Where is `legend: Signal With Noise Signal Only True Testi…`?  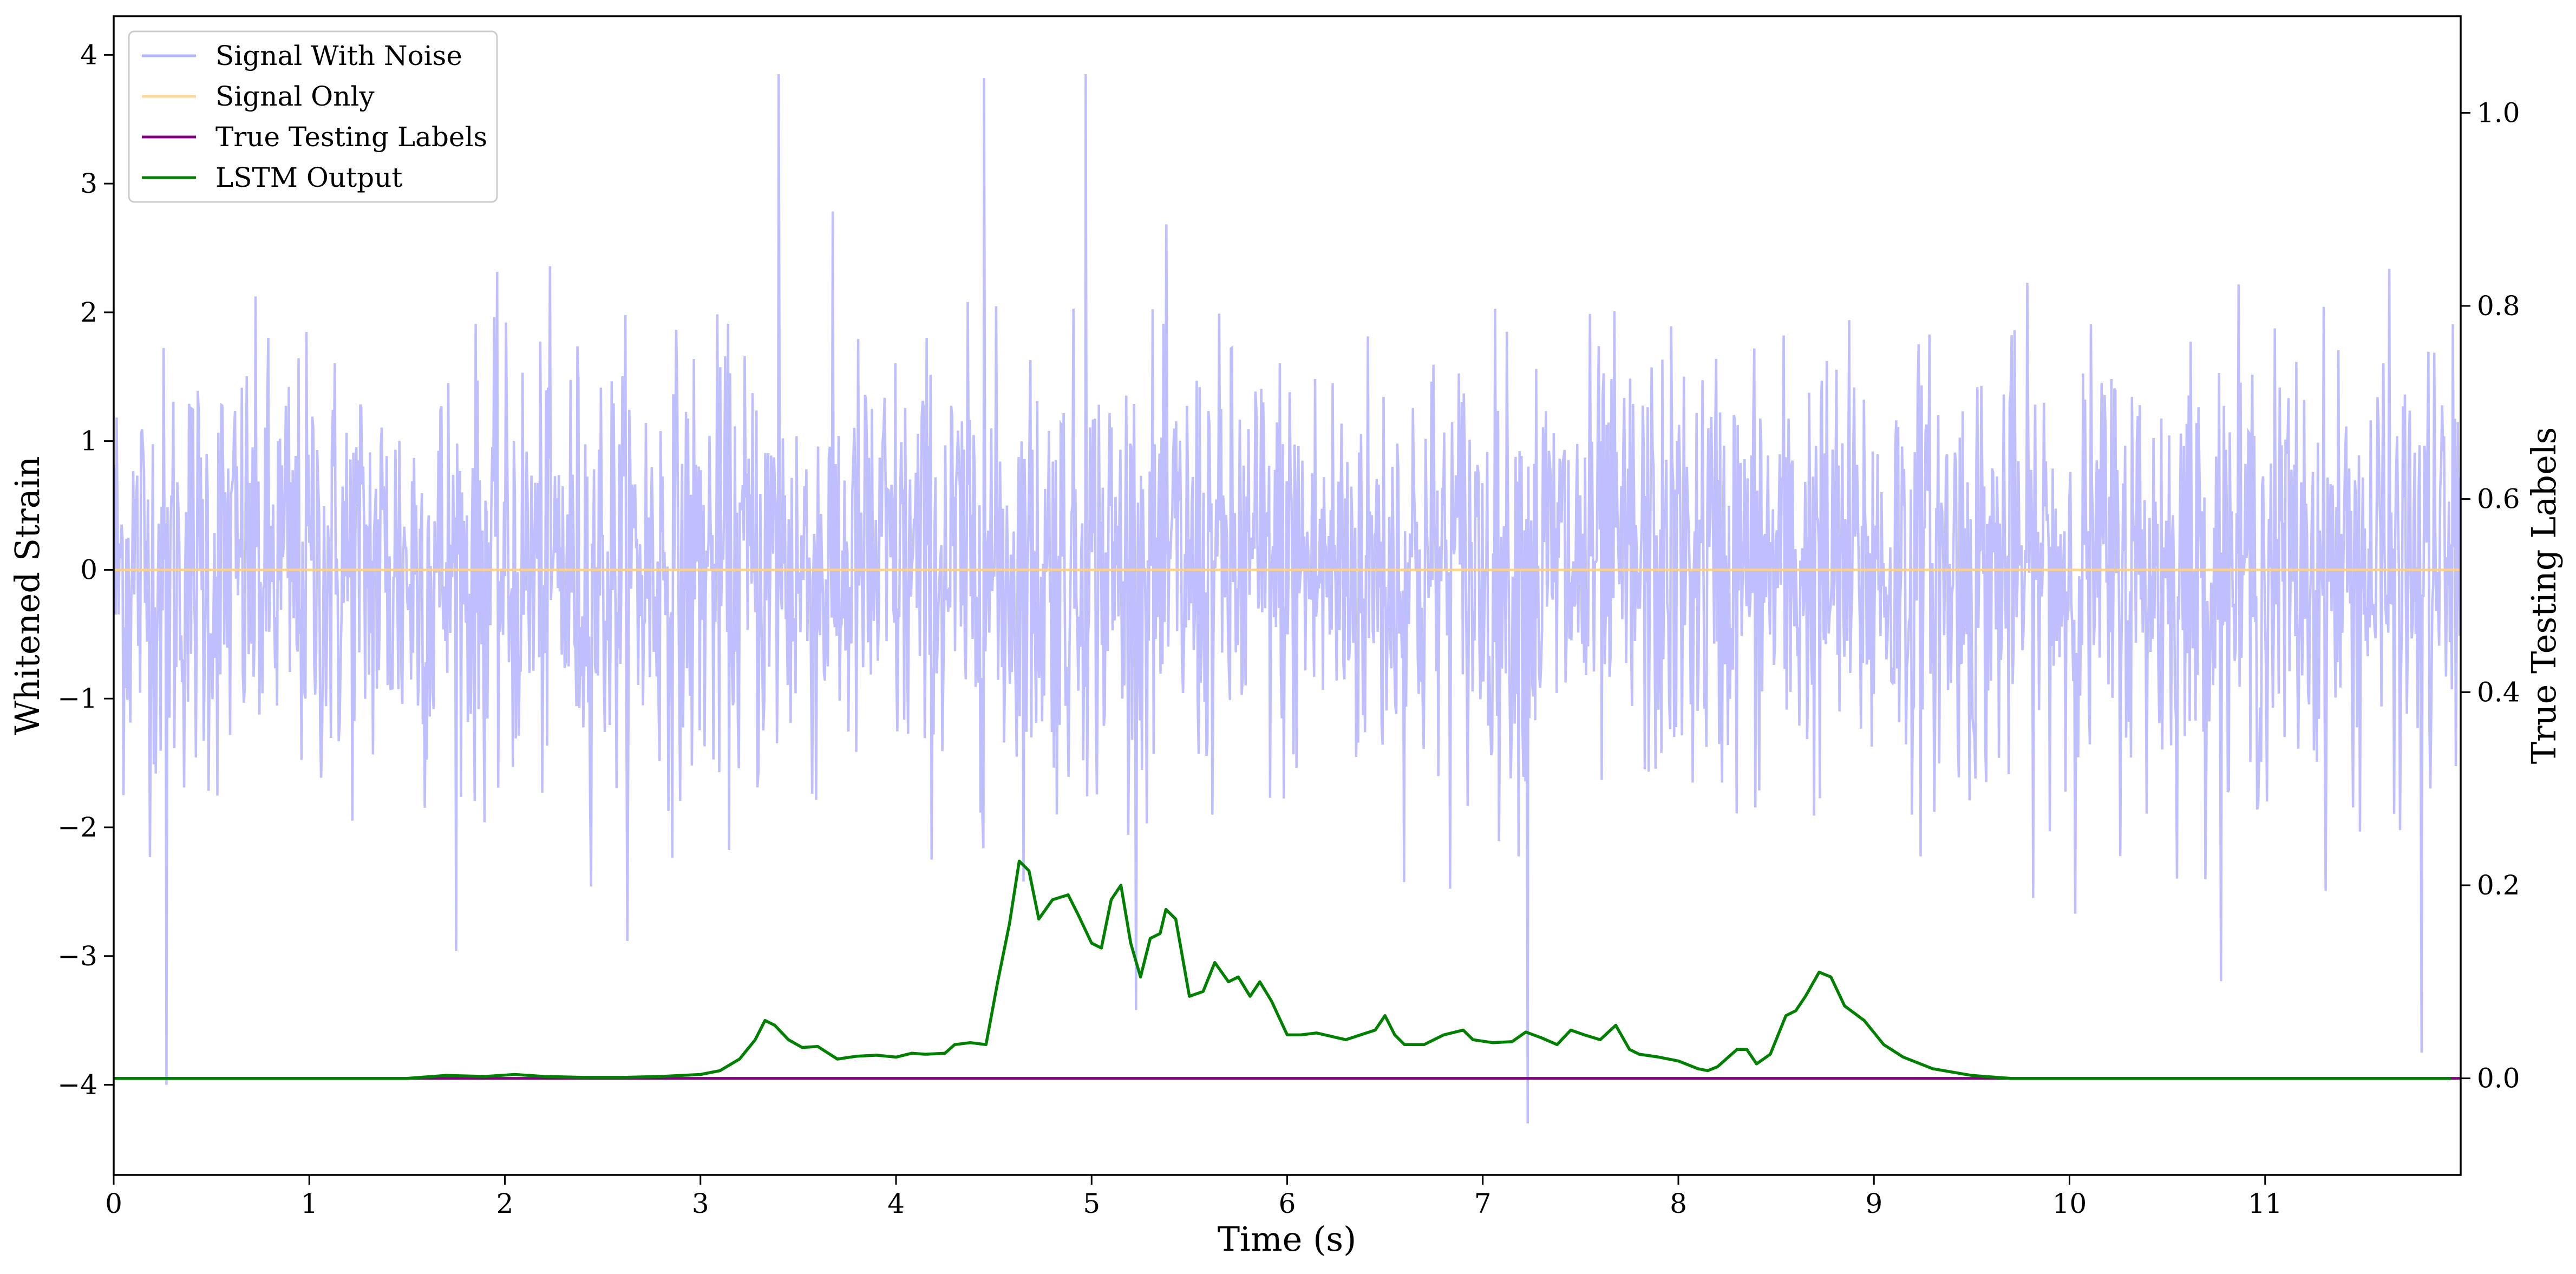
legend: Signal With Noise Signal Only True Testi… is located at coordinates (313, 116).